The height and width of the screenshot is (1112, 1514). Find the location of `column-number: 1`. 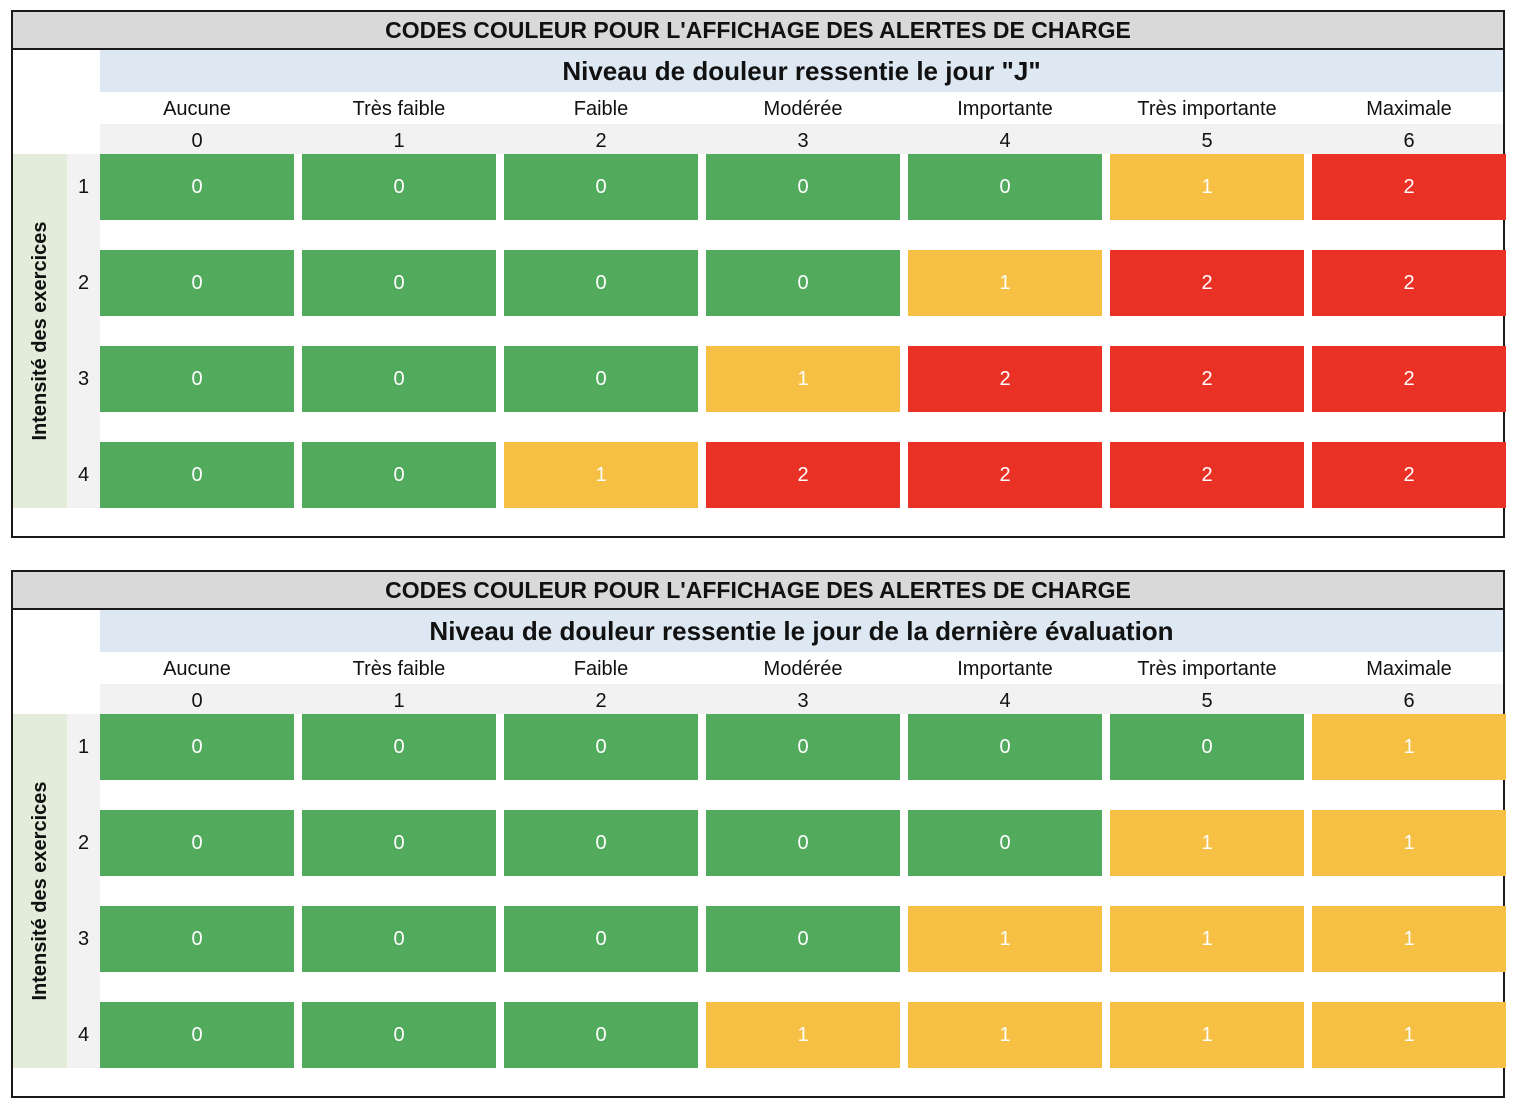

column-number: 1 is located at coordinates (399, 141).